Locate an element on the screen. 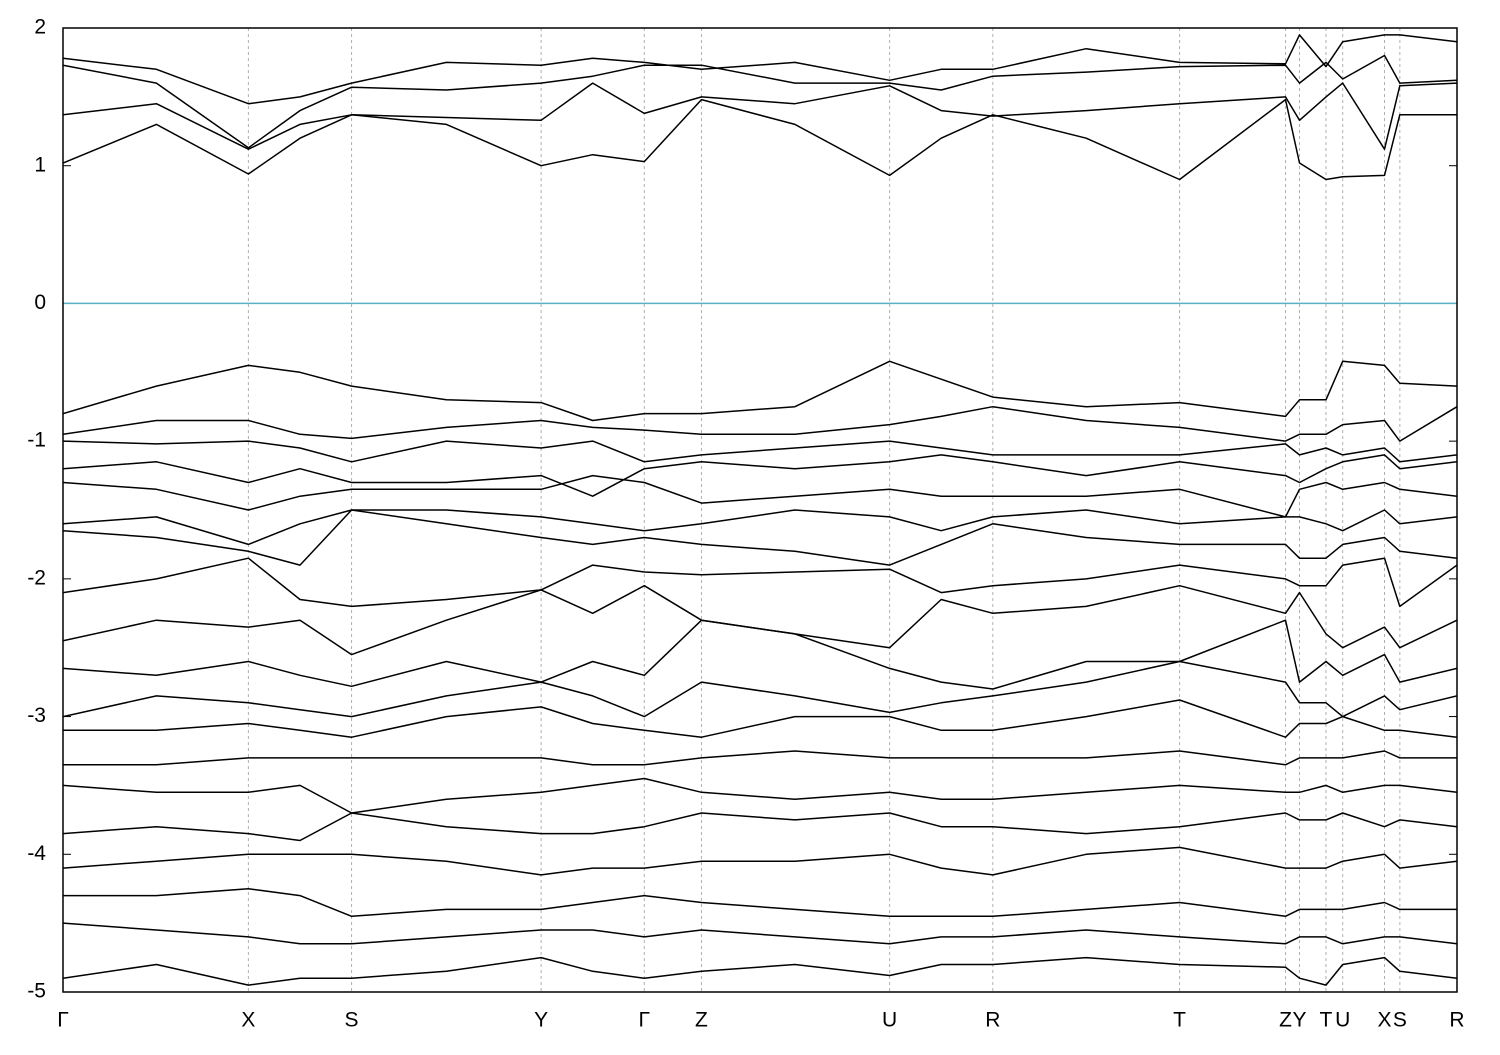 The height and width of the screenshot is (1055, 1500). y-tick-label: -5 is located at coordinates (36, 991).